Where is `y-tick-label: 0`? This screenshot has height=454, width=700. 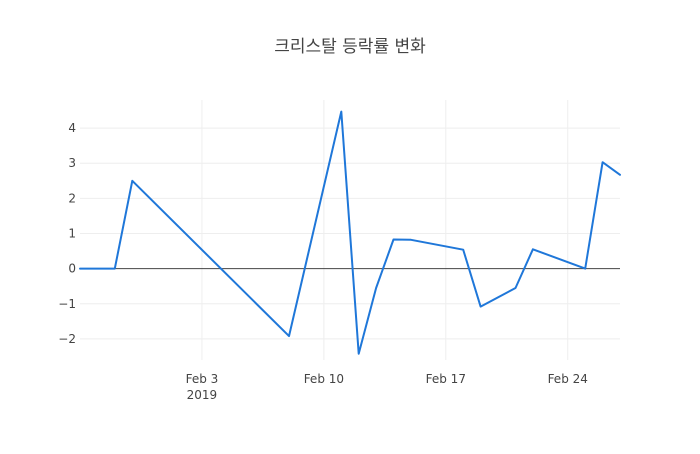 y-tick-label: 0 is located at coordinates (72, 269).